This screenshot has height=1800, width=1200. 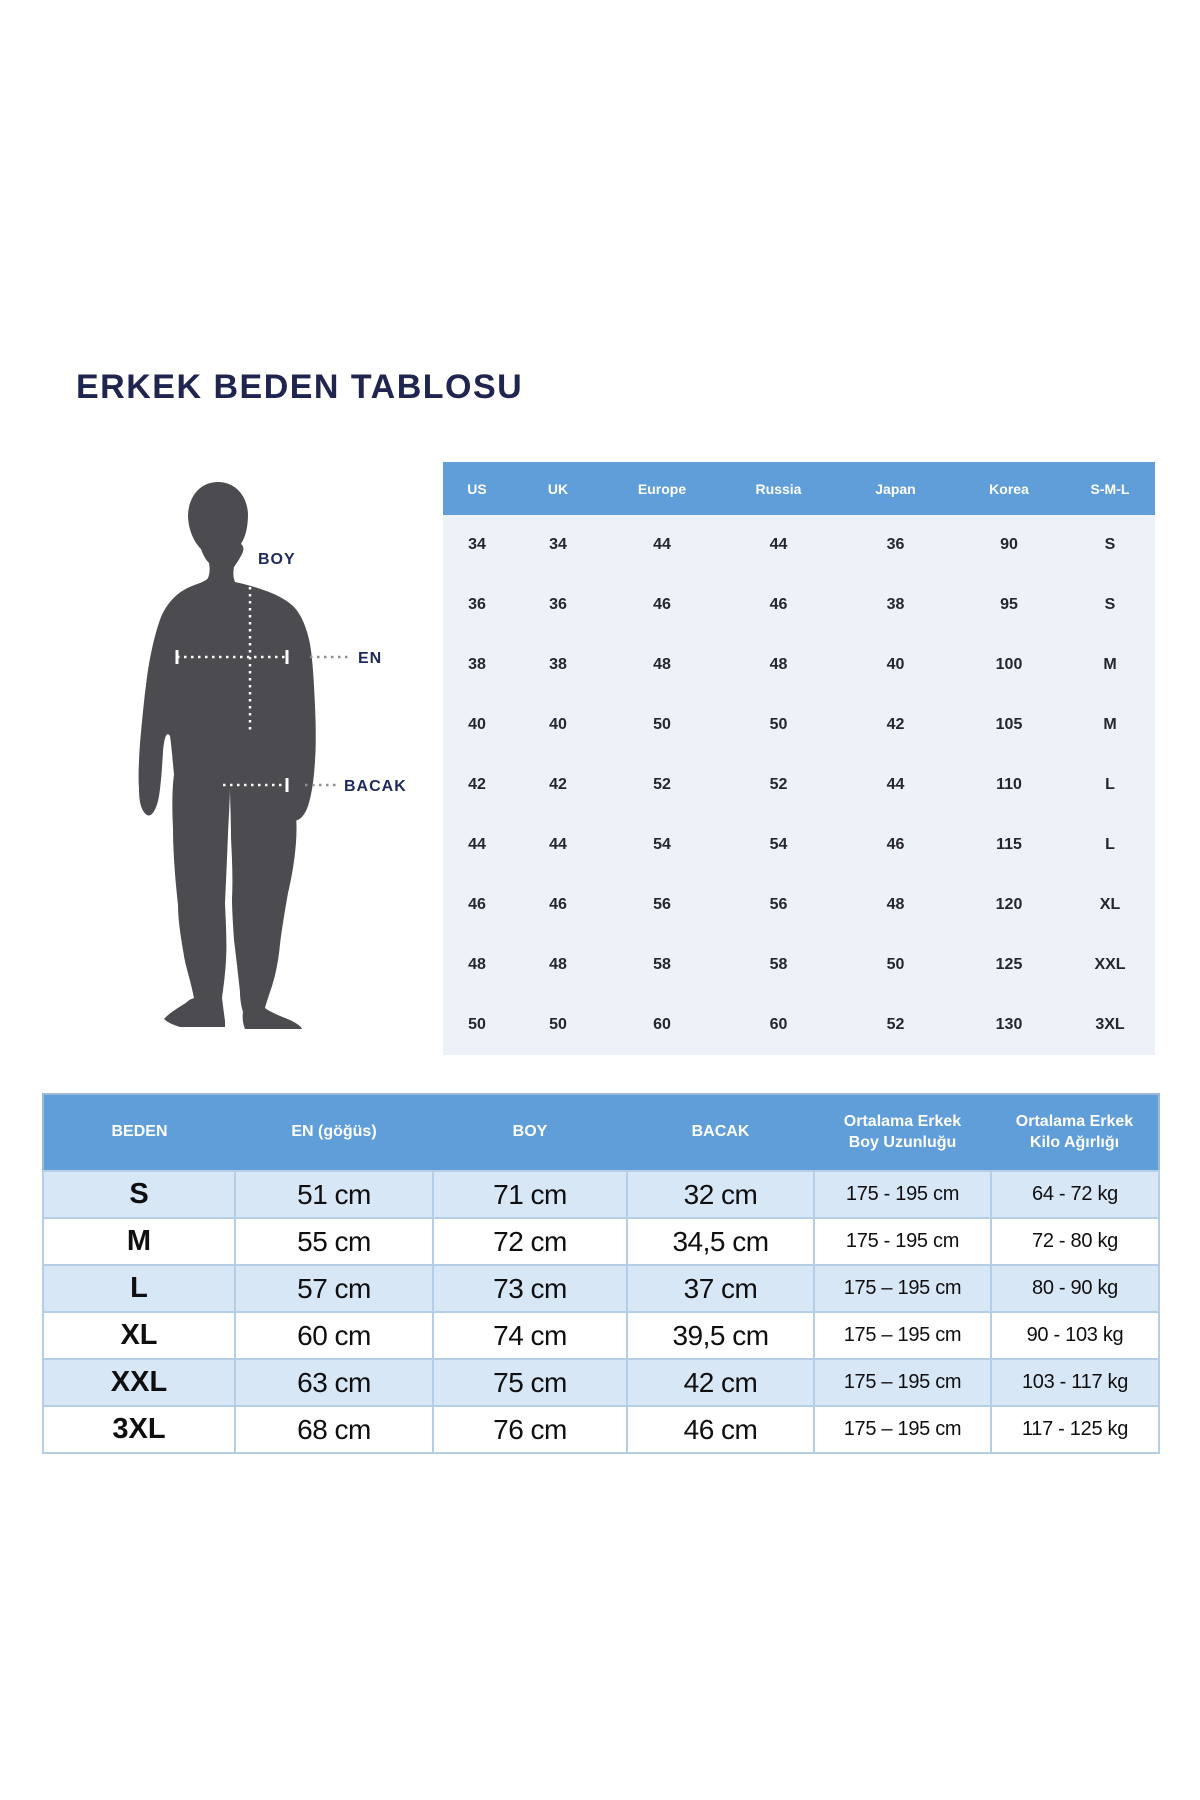 I want to click on col-header-japan: Japan, so click(x=895, y=488).